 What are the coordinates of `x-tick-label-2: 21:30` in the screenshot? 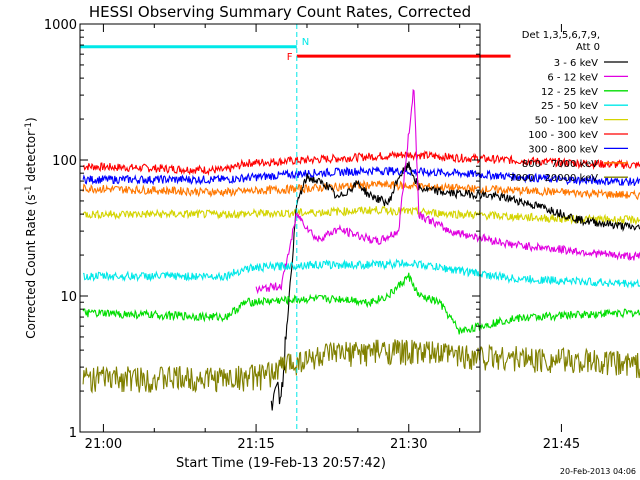 It's located at (408, 444).